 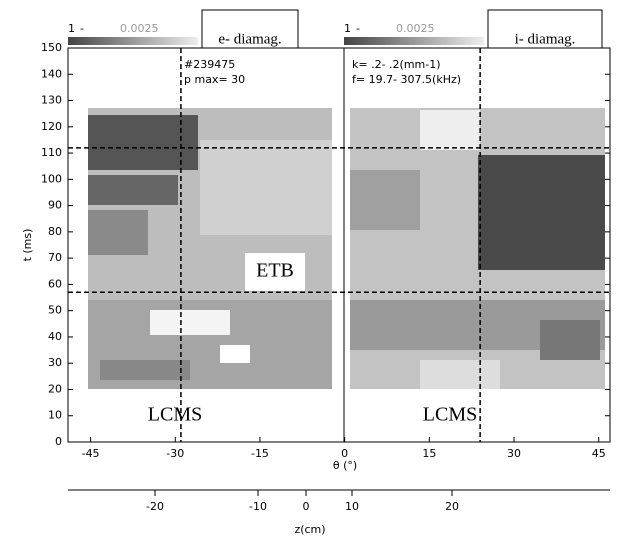 What do you see at coordinates (175, 453) in the screenshot?
I see `x-tick-label: -30` at bounding box center [175, 453].